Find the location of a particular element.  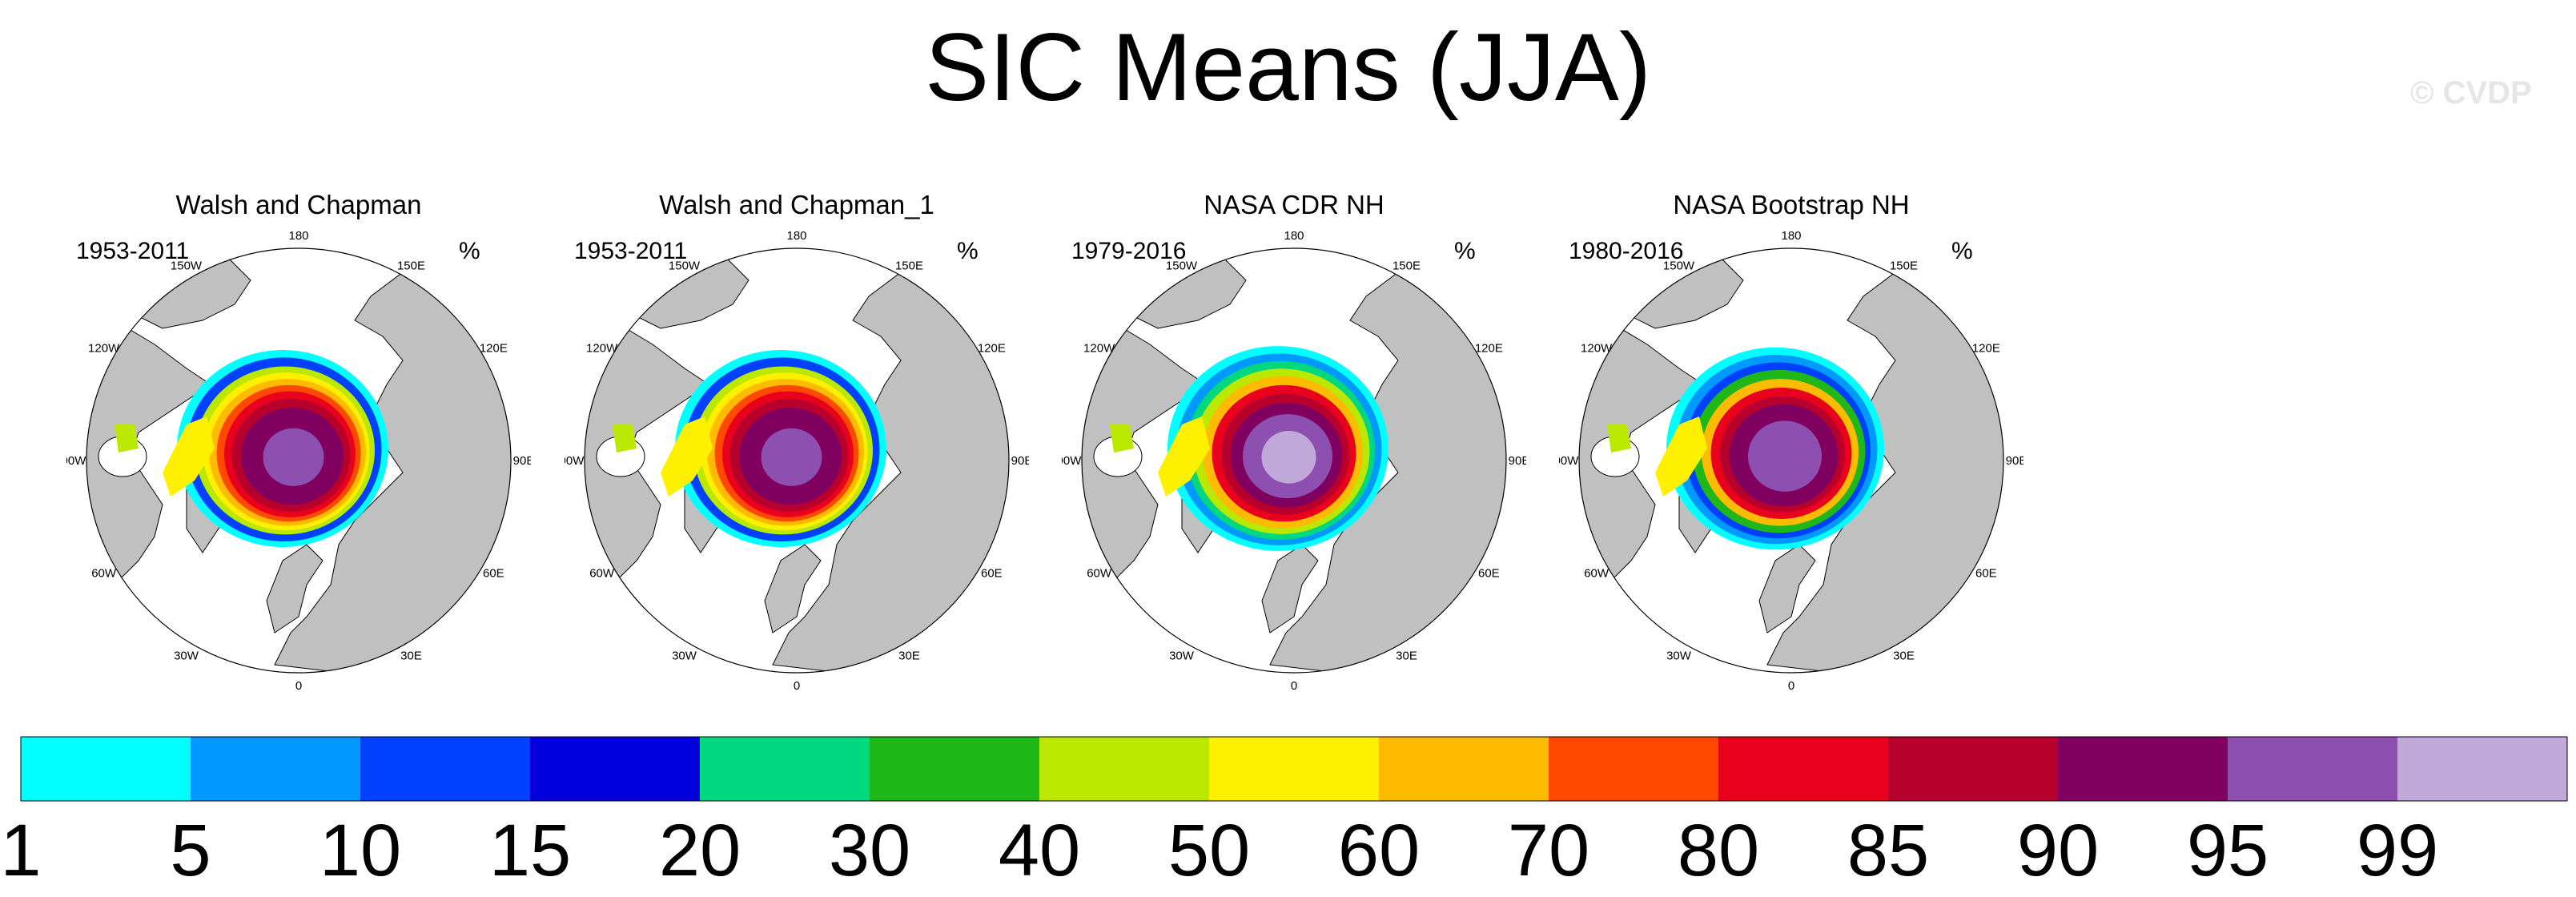

panel-title: NASA Bootstrap NH is located at coordinates (1791, 204).